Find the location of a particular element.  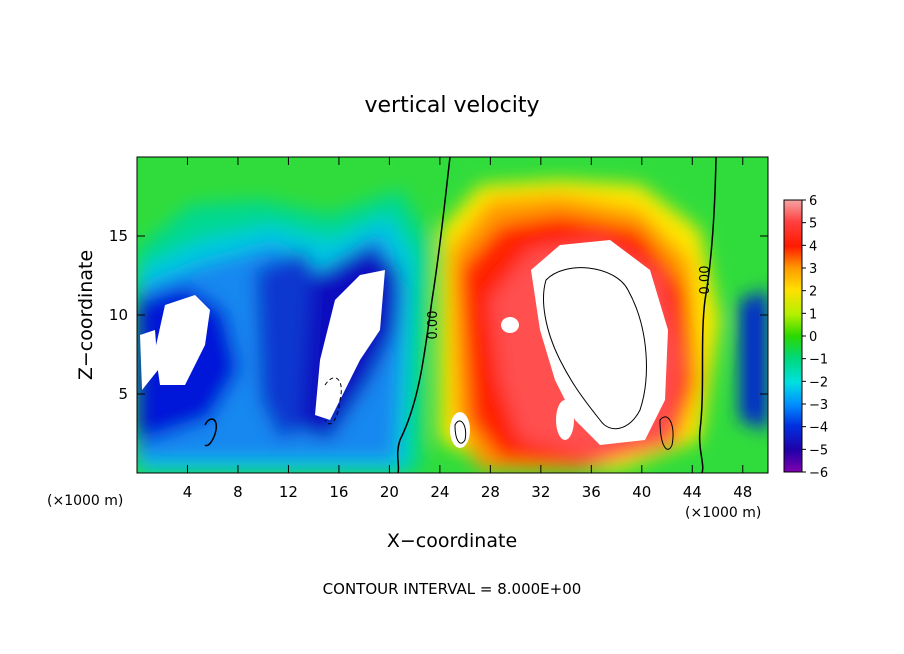

y-tick-label: 15 is located at coordinates (118, 236).